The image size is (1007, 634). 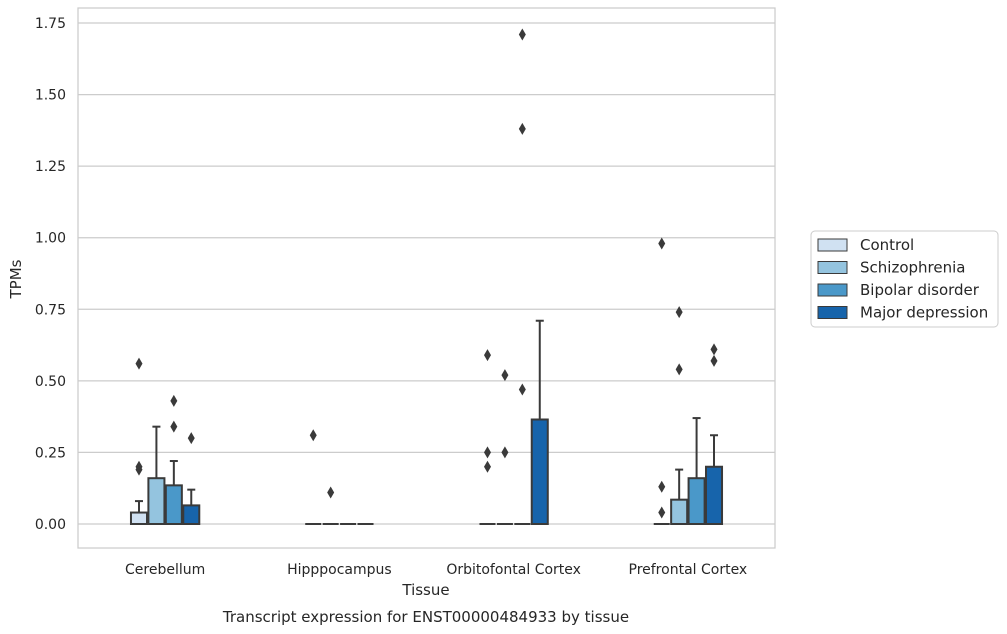 What do you see at coordinates (50, 382) in the screenshot?
I see `y-tick-label: 0.50` at bounding box center [50, 382].